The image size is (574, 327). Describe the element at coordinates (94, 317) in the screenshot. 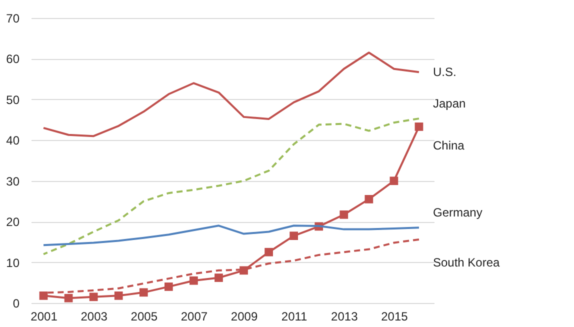

I see `x-tick-label: 2003` at that location.